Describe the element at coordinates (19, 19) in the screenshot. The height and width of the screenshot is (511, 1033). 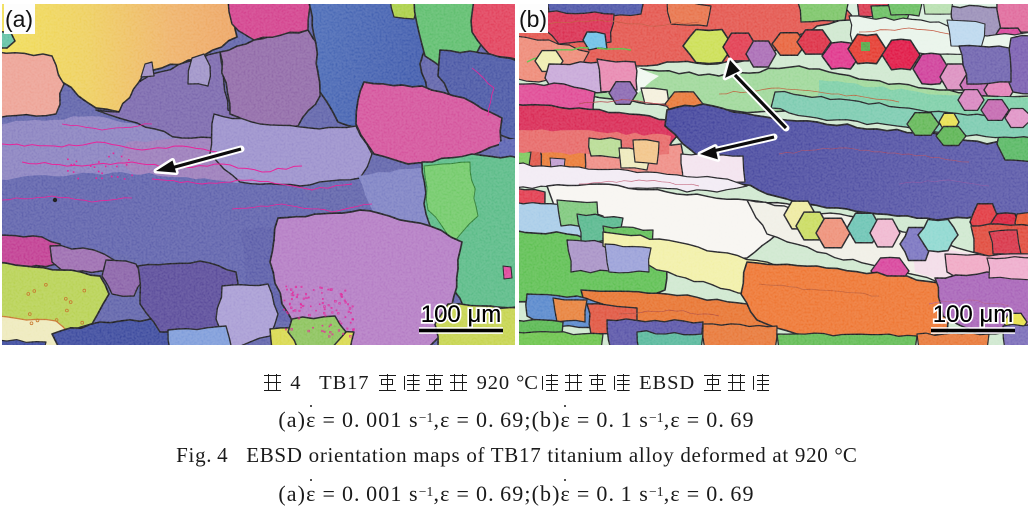
I see `svg-text: (a)` at that location.